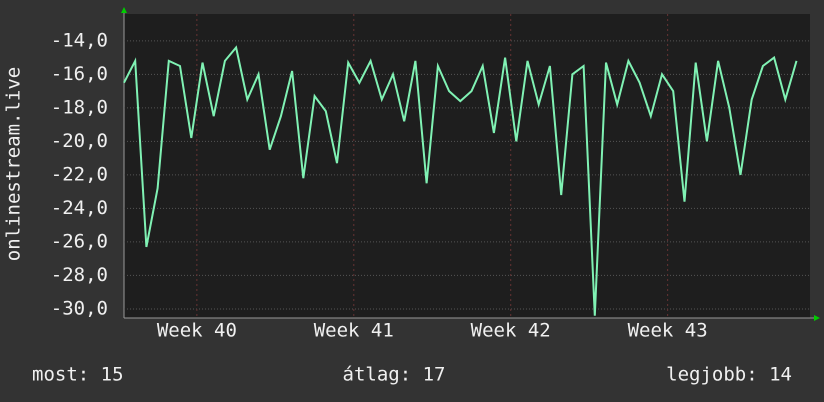  I want to click on x-tick-label: Week 42, so click(511, 331).